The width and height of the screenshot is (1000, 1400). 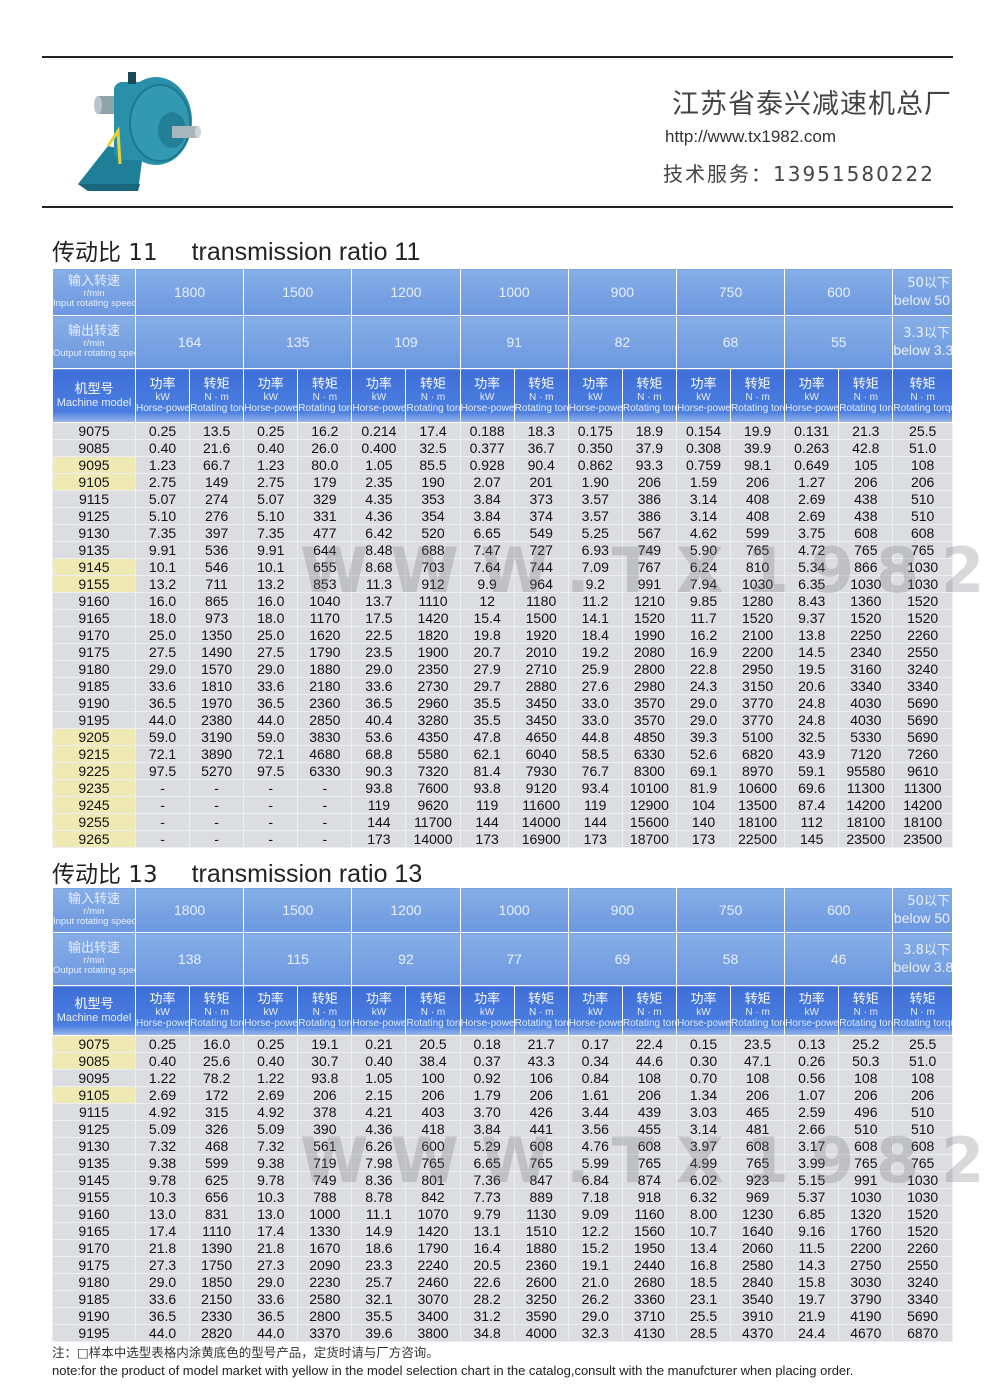 I want to click on output-speed-cell: 82, so click(x=622, y=342).